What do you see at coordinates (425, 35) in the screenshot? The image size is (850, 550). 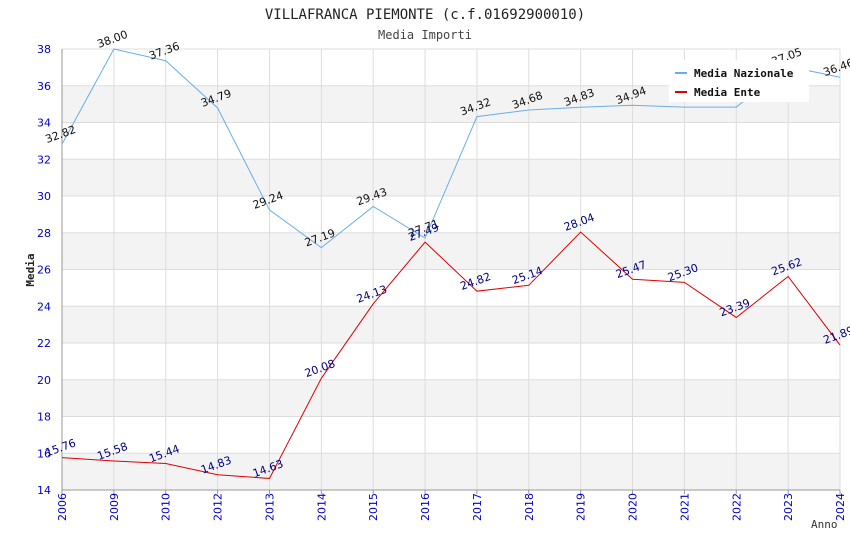 I see `chart-subtitle: Media Importi` at bounding box center [425, 35].